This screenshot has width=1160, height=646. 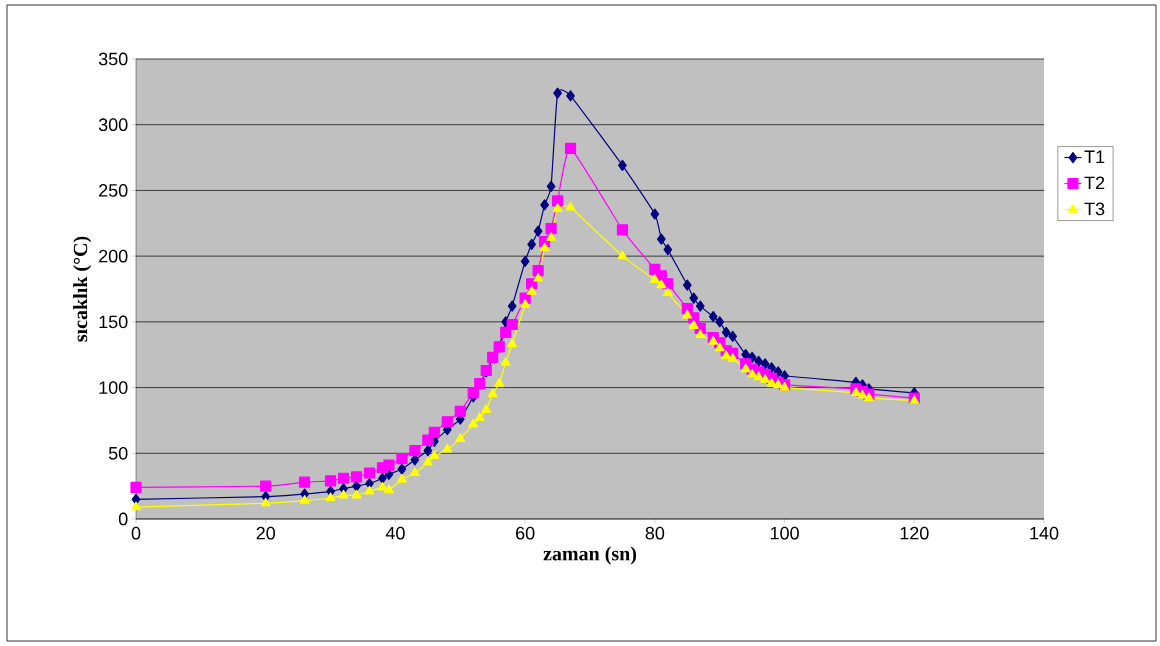 I want to click on y-tick-label: 350, so click(x=113, y=59).